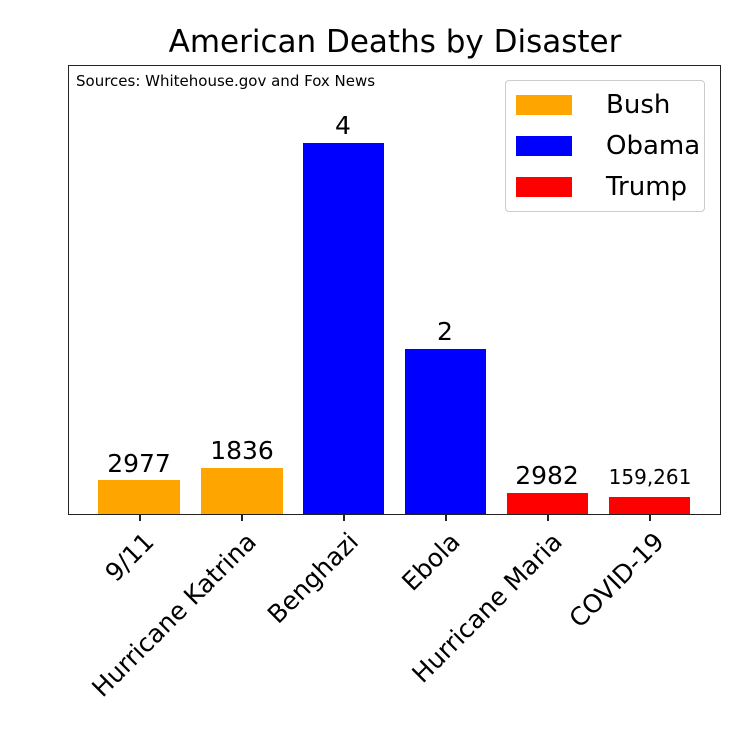 The image size is (750, 750). Describe the element at coordinates (544, 146) in the screenshot. I see `legend-swatch-obama` at that location.